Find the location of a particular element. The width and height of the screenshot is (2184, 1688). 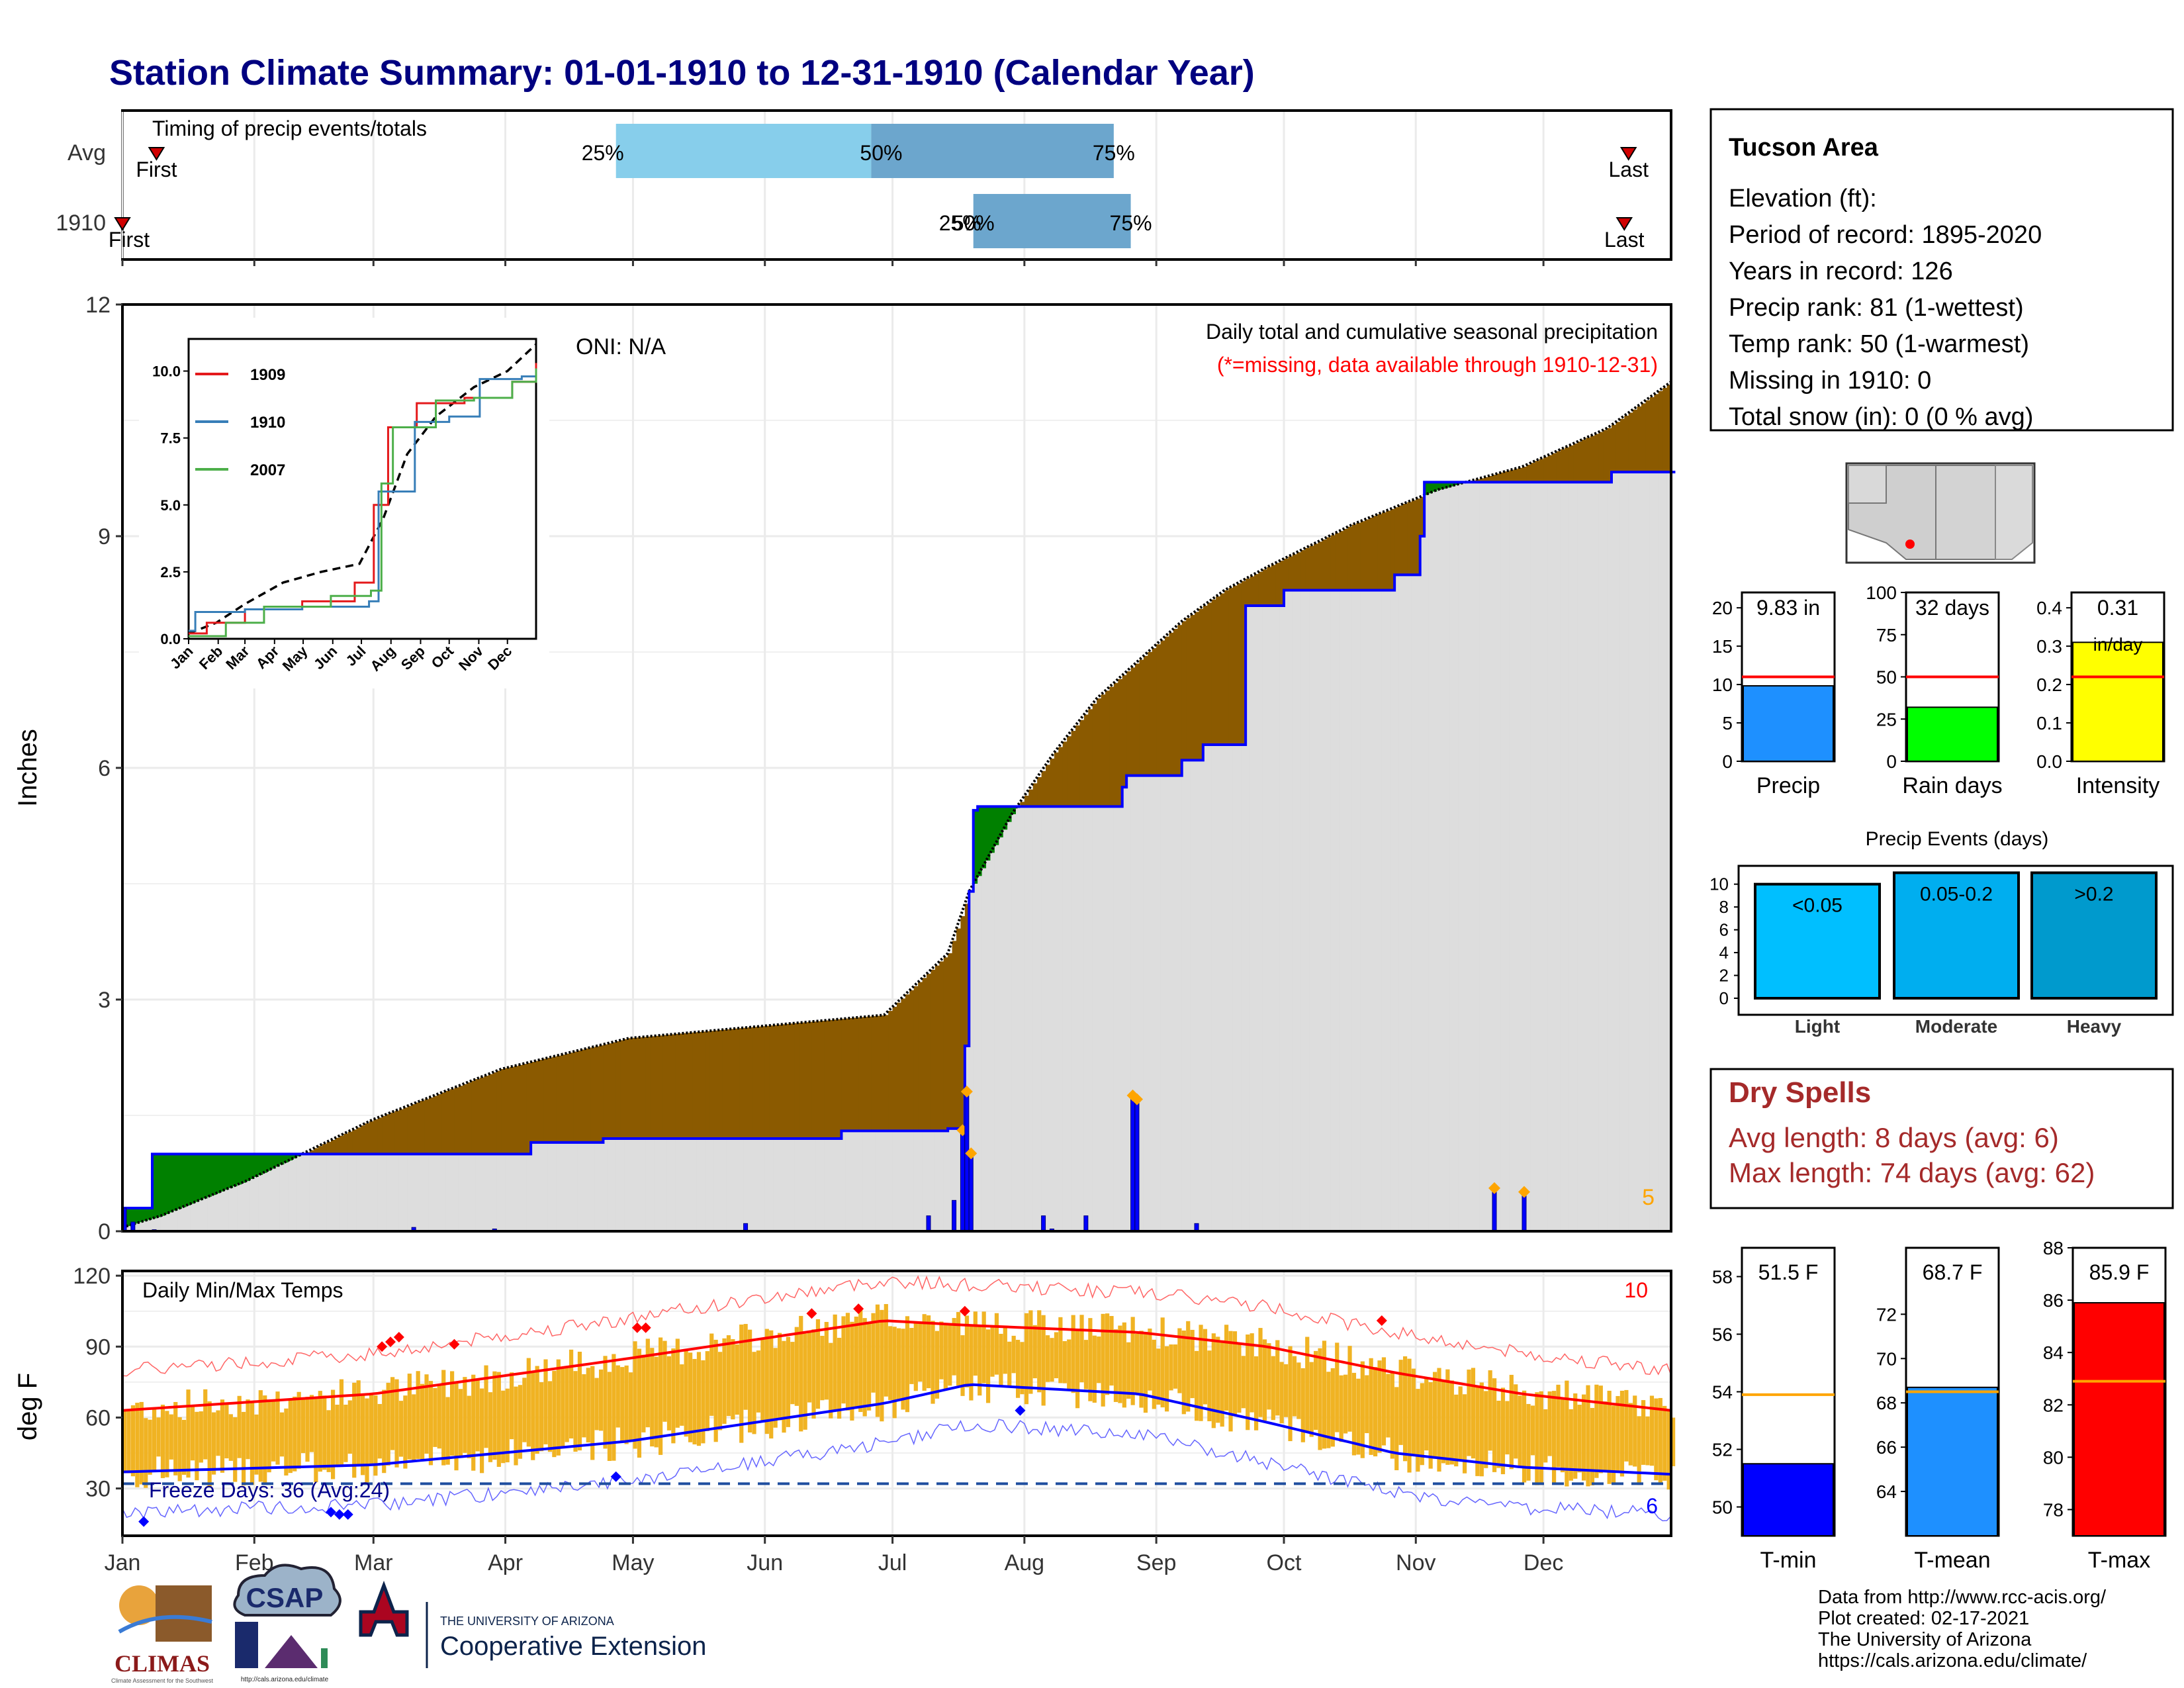

inset-legend-label: 1910 is located at coordinates (267, 423).